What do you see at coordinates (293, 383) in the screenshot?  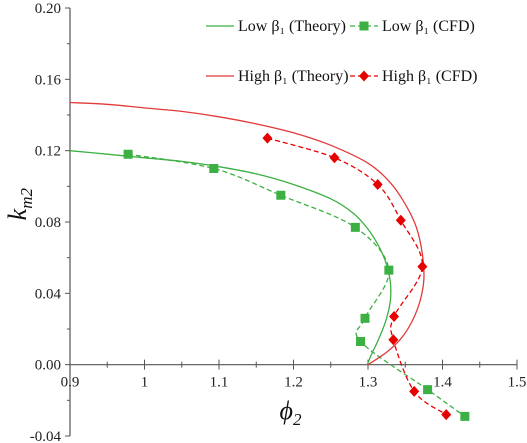 I see `x-tick-label: 1.2` at bounding box center [293, 383].